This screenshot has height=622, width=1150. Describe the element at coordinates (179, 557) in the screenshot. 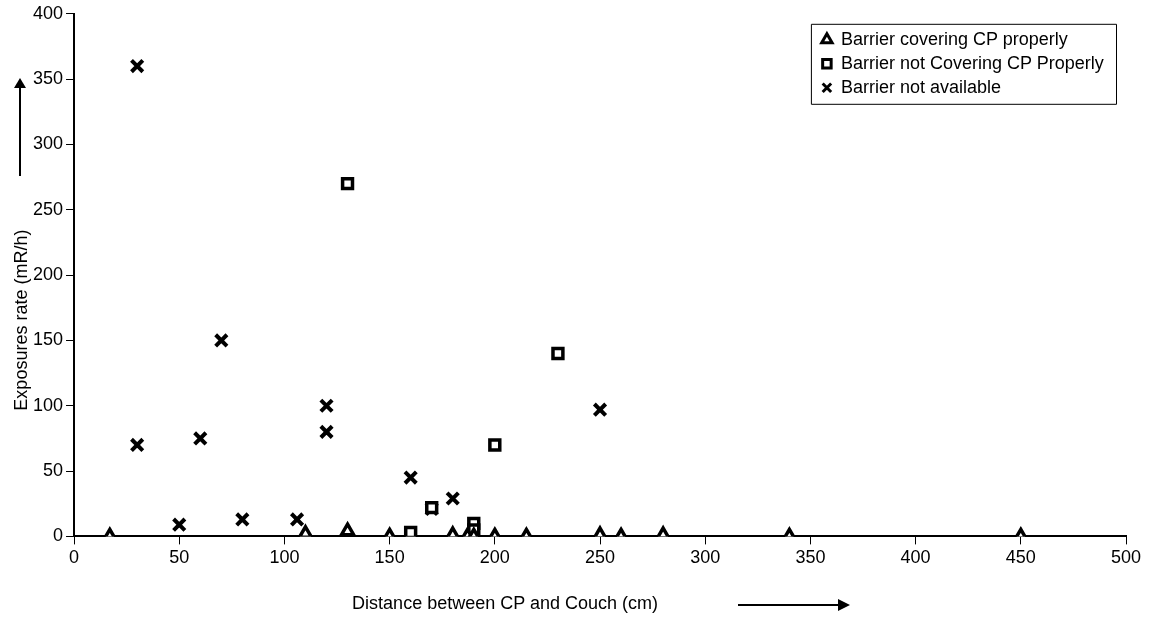

I see `x-tick-label: 50` at that location.